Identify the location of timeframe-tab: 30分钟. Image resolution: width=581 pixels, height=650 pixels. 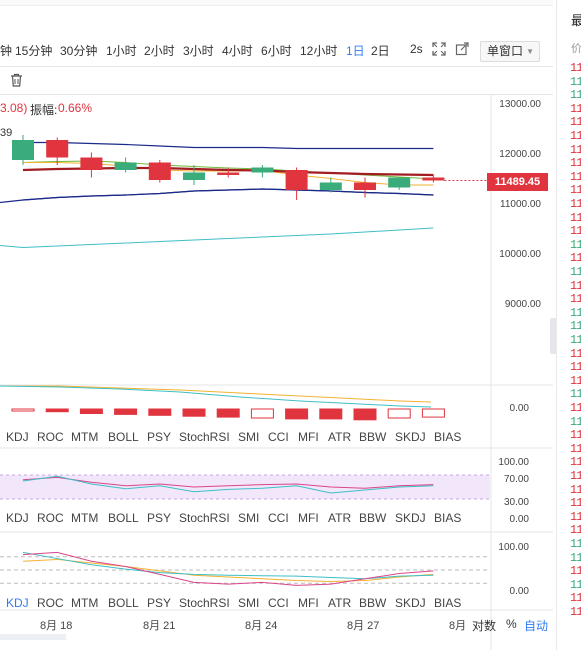
(79, 51).